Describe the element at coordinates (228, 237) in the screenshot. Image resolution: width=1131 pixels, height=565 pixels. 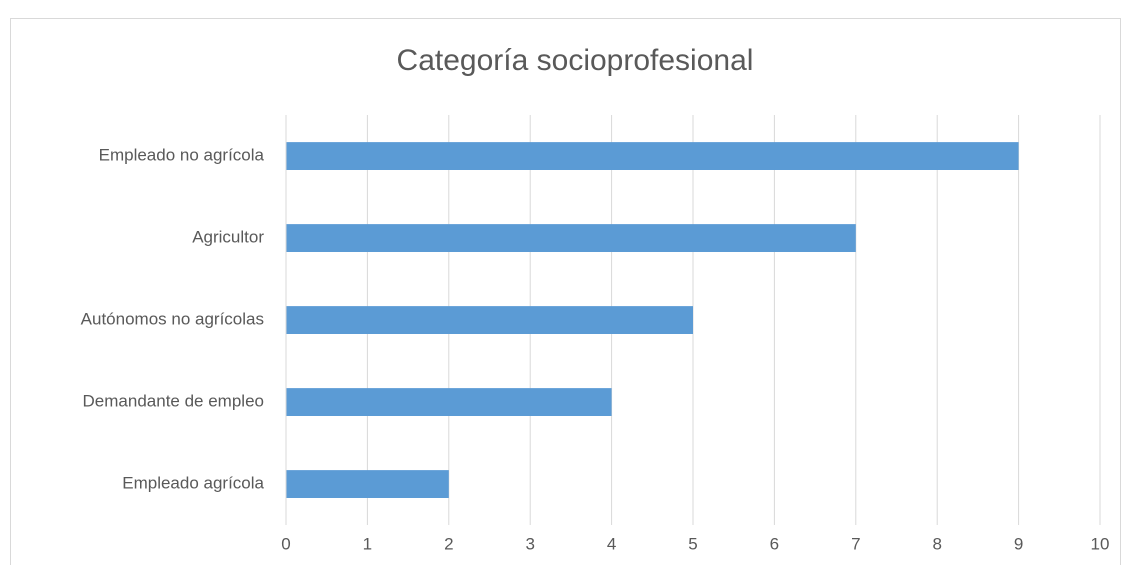
I see `y-tick-label: Agricultor` at that location.